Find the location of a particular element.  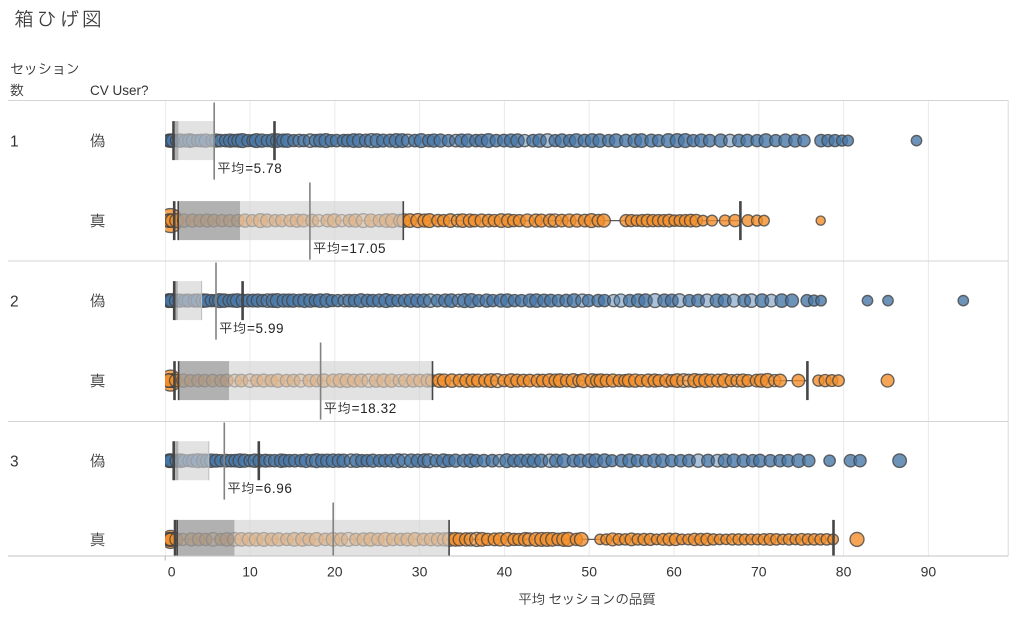

svg-text: 1 is located at coordinates (14, 141).